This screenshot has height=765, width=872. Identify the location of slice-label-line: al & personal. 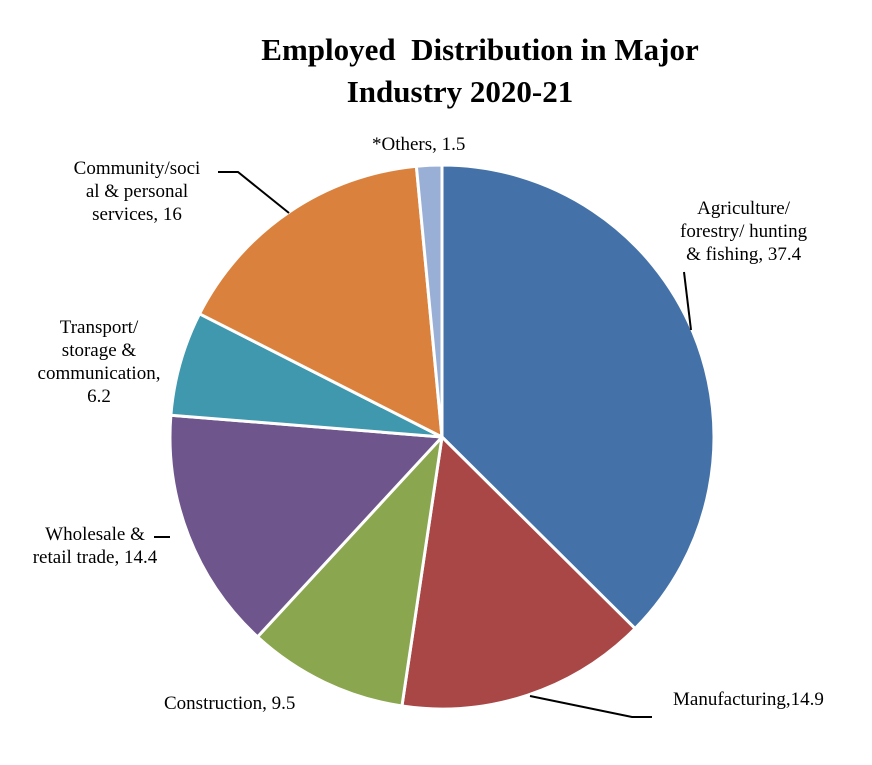
(137, 191).